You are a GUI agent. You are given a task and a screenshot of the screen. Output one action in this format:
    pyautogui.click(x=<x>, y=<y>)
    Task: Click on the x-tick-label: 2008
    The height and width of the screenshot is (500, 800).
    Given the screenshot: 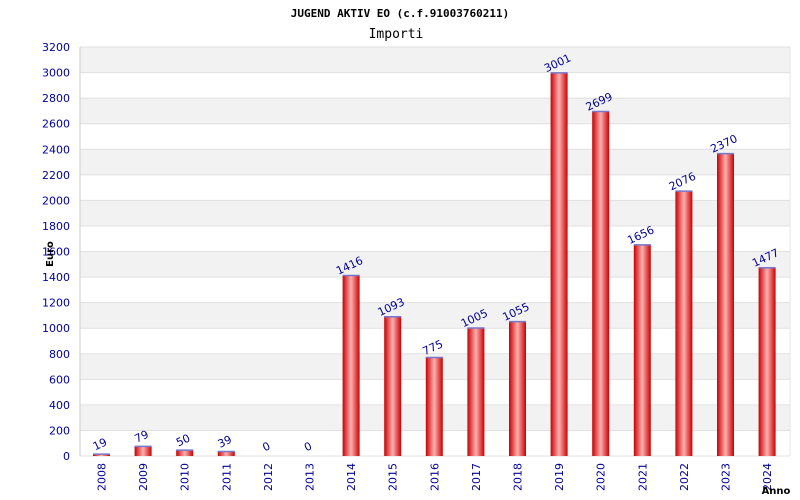 What is the action you would take?
    pyautogui.click(x=102, y=477)
    